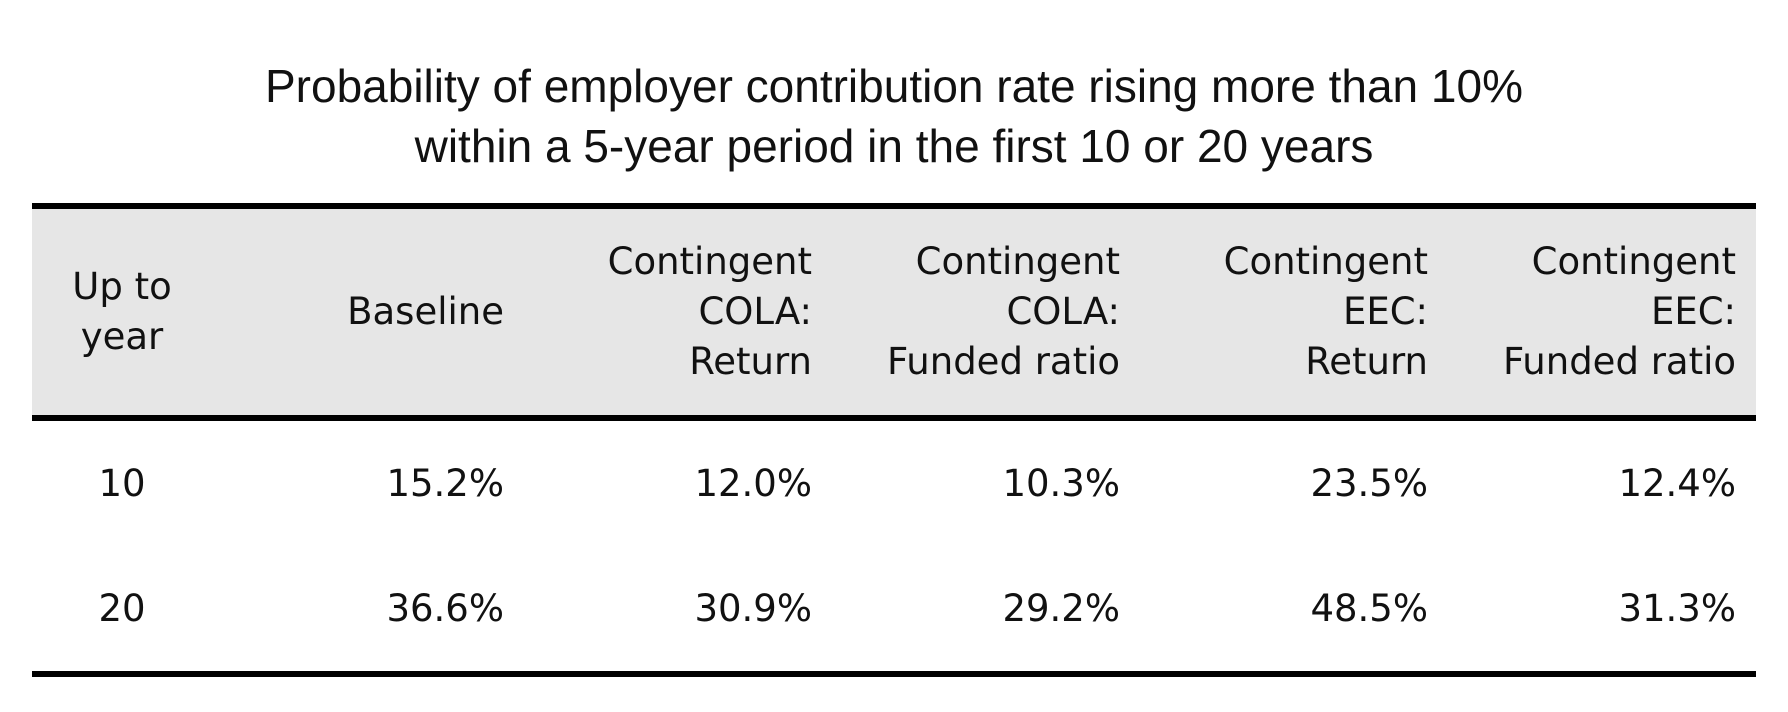 This screenshot has width=1788, height=712. I want to click on cell-baseline: 36.6%, so click(368, 611).